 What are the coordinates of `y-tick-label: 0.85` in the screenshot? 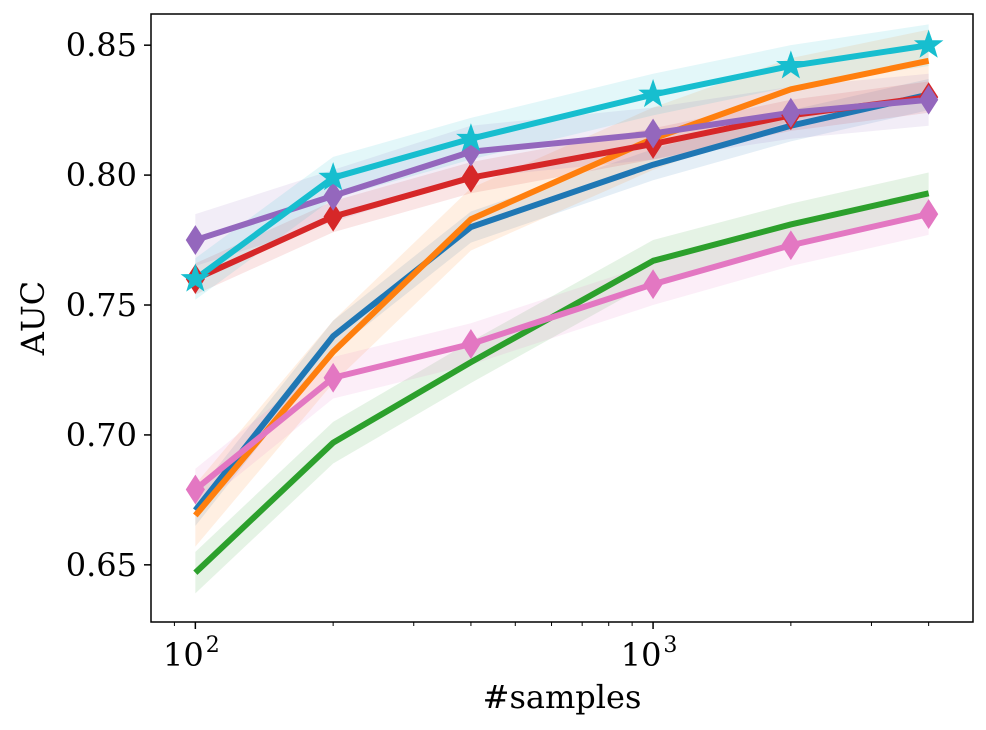 It's located at (101, 45).